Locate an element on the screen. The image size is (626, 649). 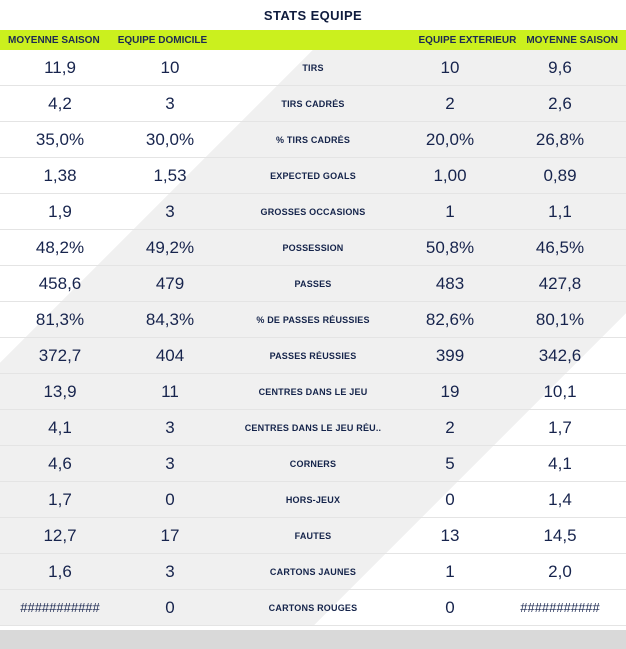
stat-label: PASSES is located at coordinates (313, 283).